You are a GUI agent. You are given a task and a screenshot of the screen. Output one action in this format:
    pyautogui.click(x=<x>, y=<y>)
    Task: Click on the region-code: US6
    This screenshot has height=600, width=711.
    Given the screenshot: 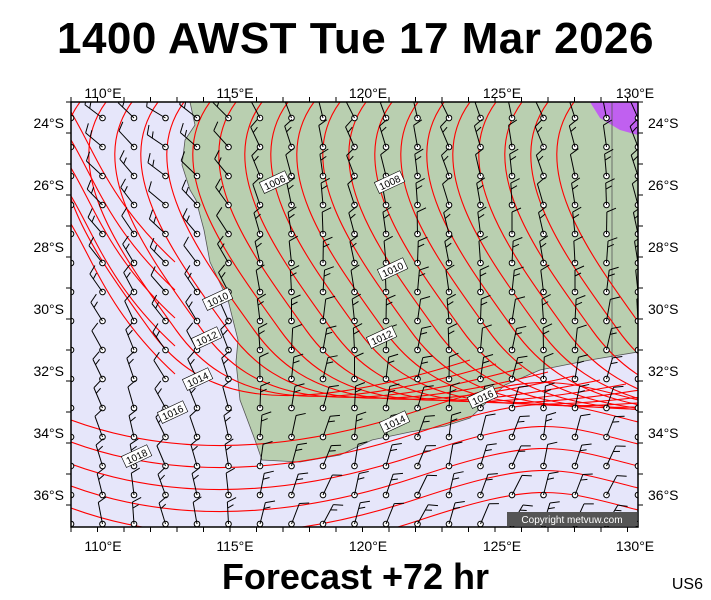 What is the action you would take?
    pyautogui.click(x=687, y=584)
    